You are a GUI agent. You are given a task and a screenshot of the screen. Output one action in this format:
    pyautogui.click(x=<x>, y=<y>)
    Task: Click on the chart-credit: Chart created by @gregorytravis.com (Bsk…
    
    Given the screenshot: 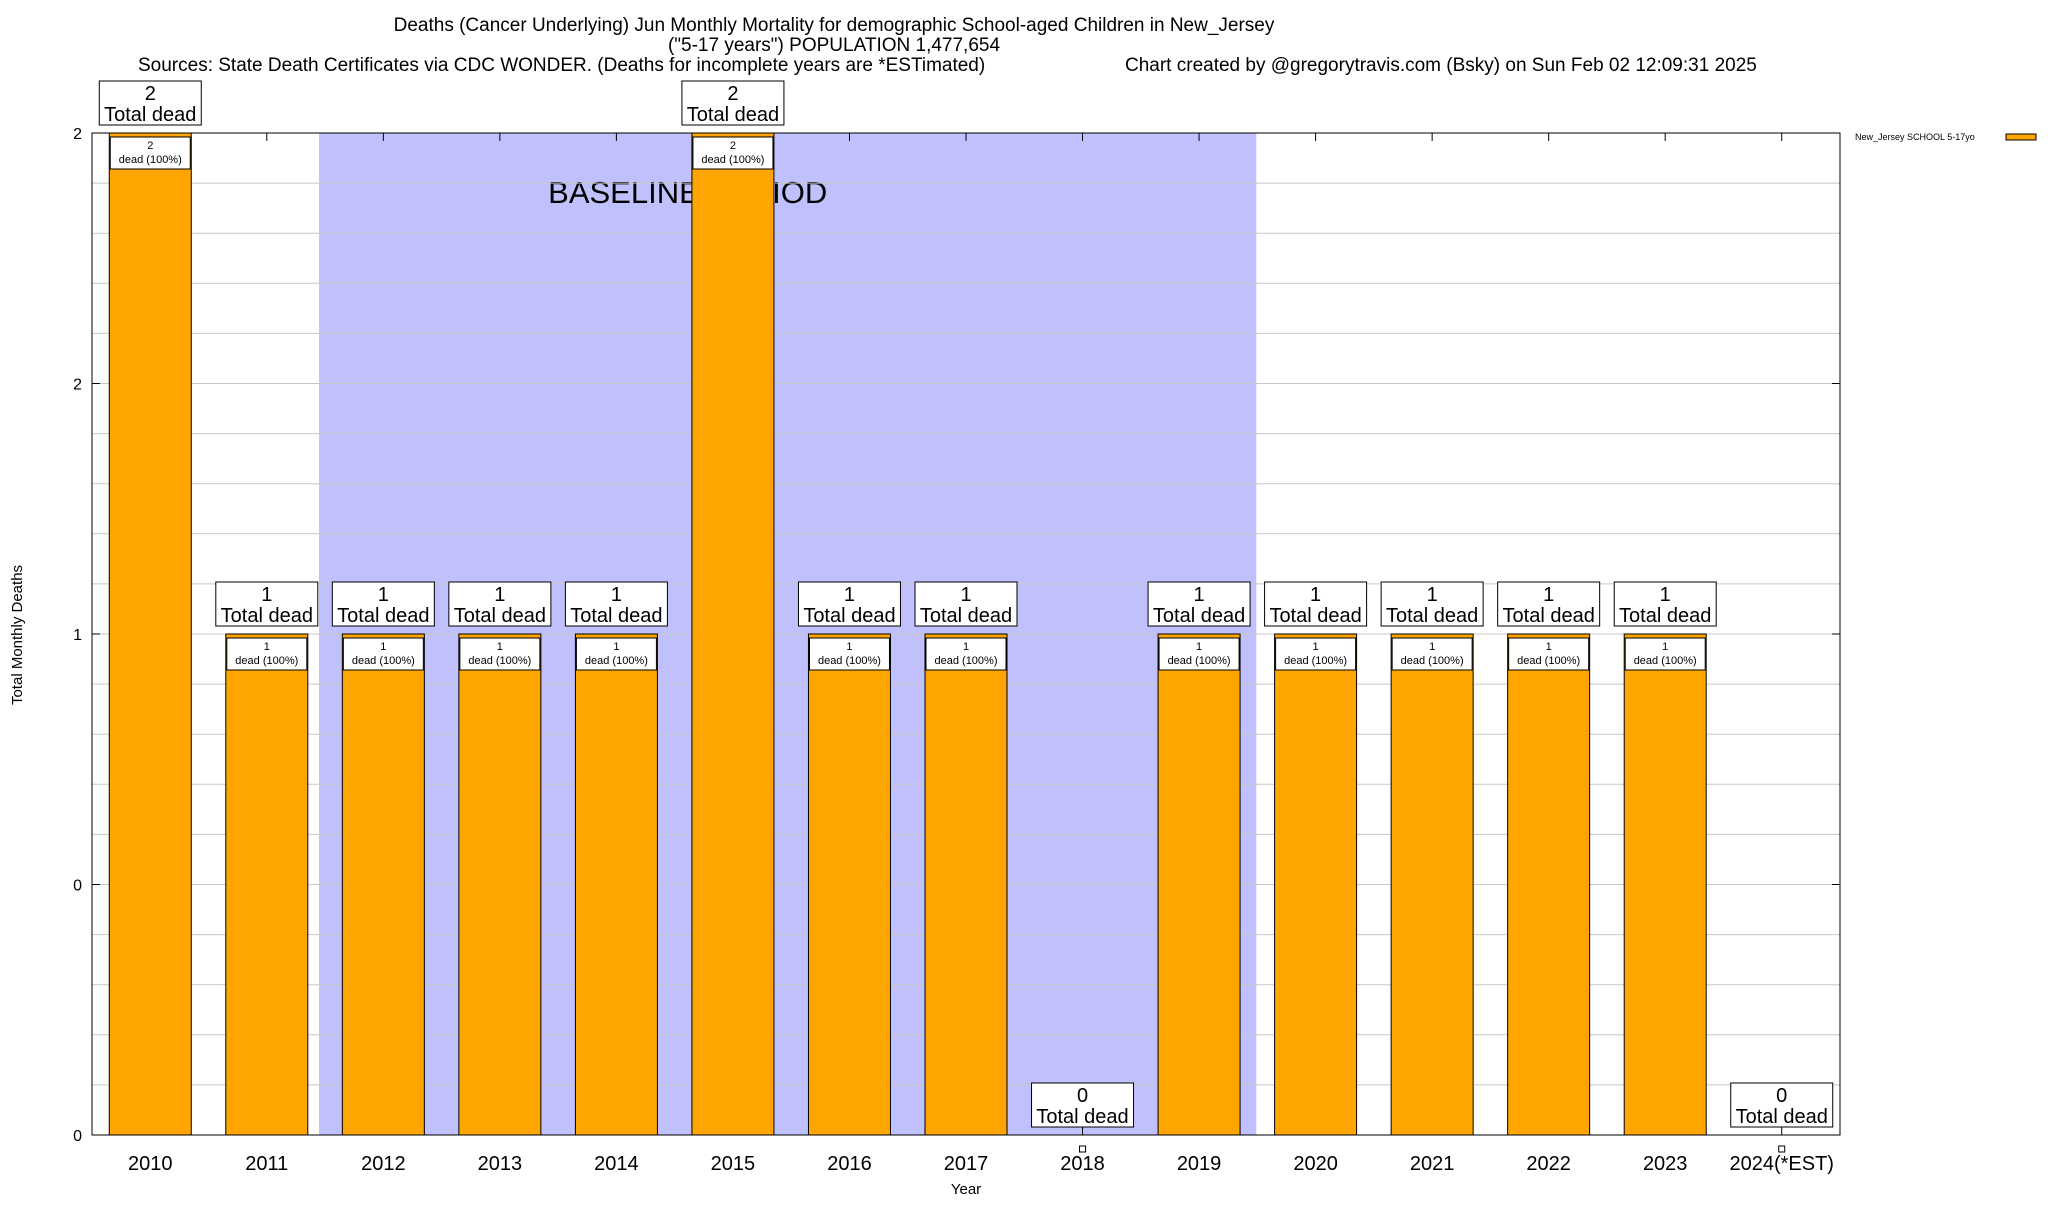 What is the action you would take?
    pyautogui.click(x=1441, y=65)
    